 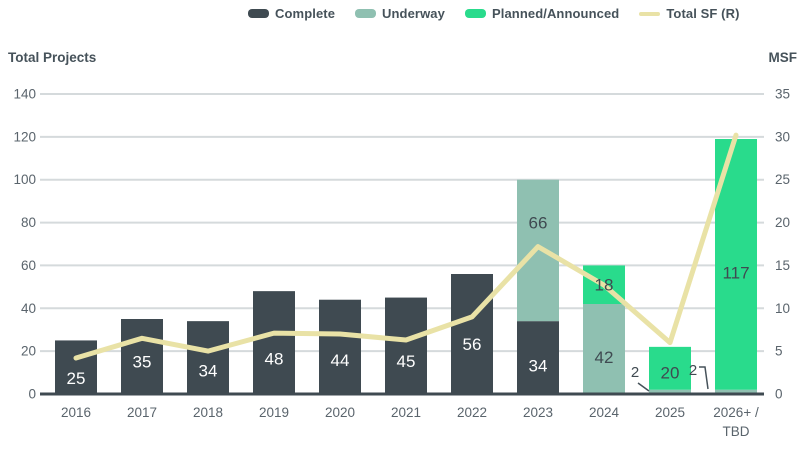 I want to click on legend-item-planned-announced: Planned/Announced, so click(x=542, y=13).